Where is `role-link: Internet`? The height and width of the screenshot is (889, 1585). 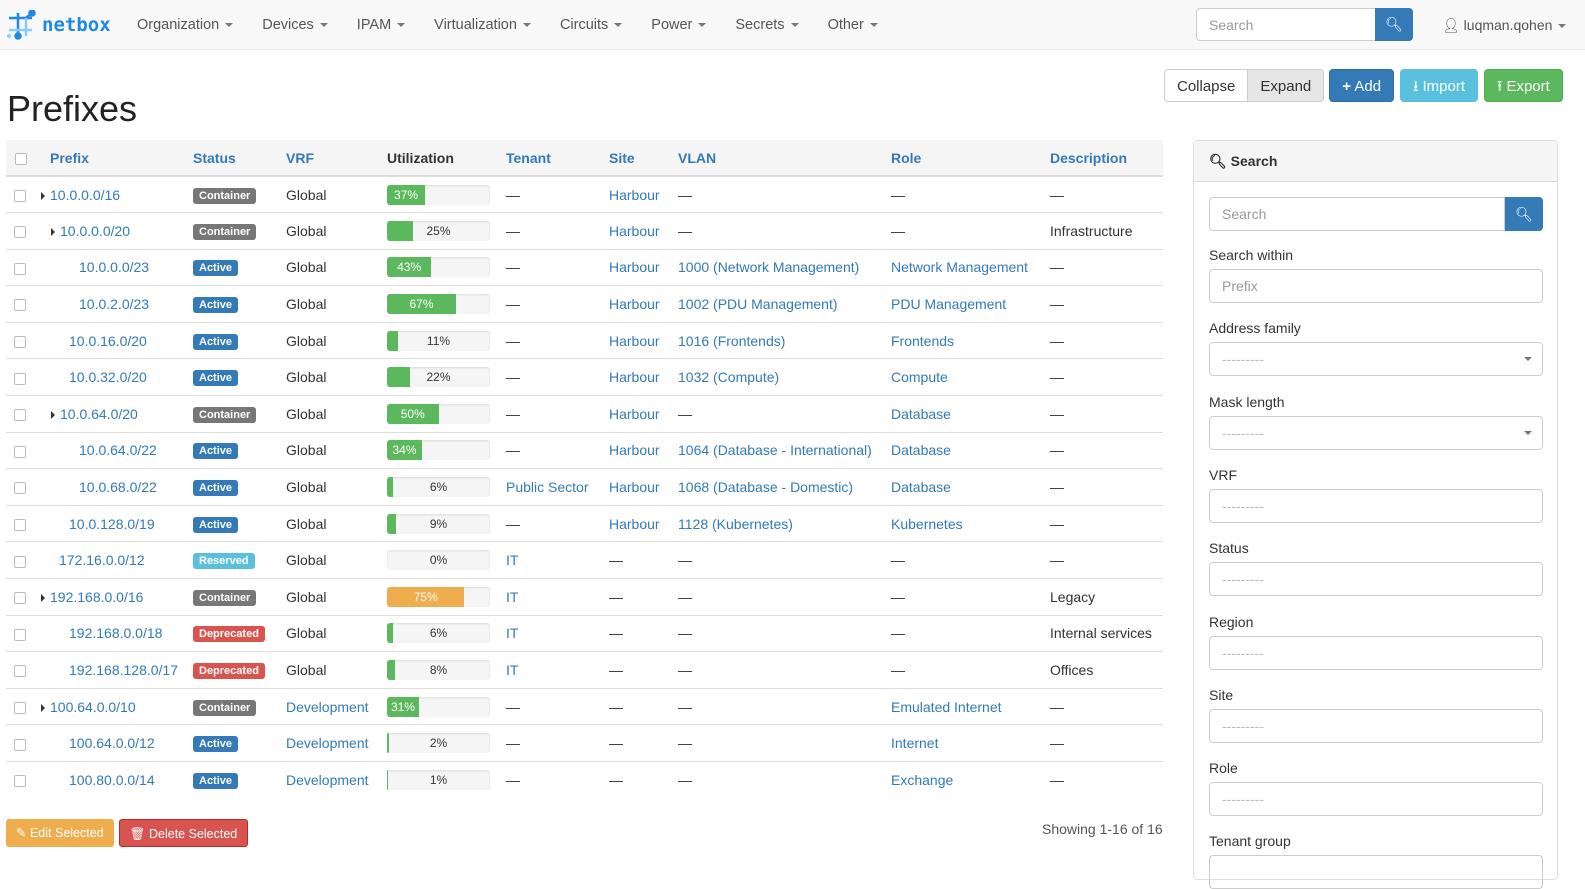 role-link: Internet is located at coordinates (915, 743).